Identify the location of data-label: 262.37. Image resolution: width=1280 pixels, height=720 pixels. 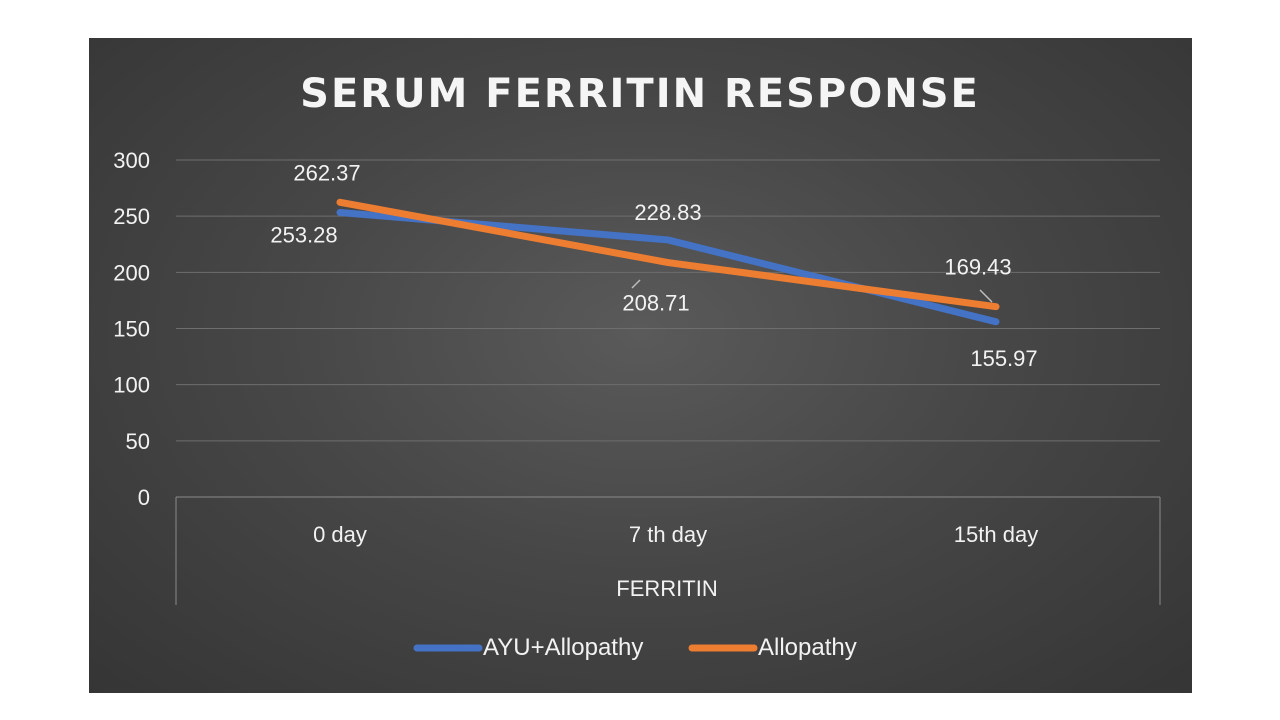
(326, 172).